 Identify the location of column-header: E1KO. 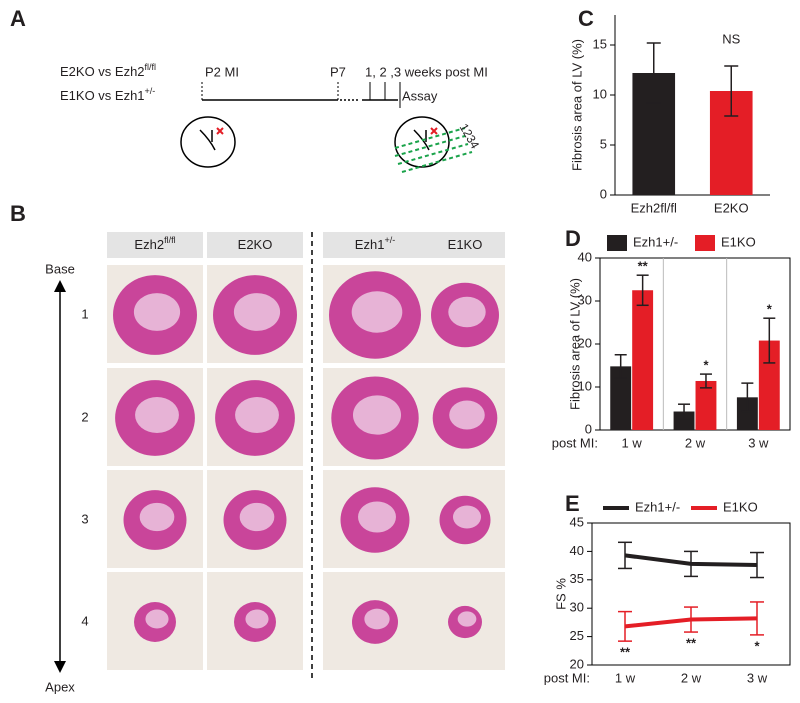
(465, 244).